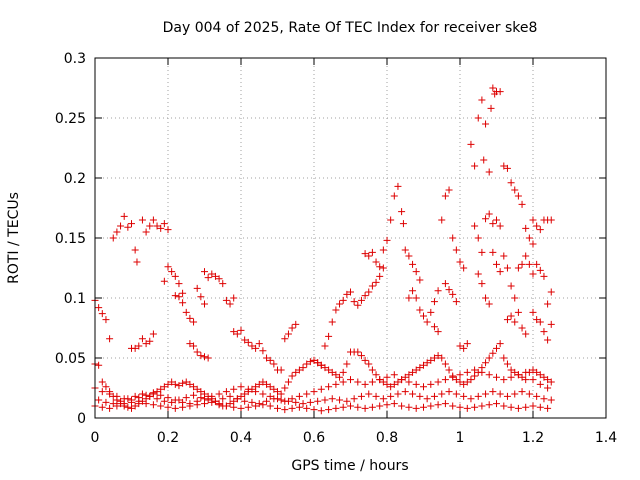  What do you see at coordinates (387, 438) in the screenshot?
I see `x-tick-label: 0.8` at bounding box center [387, 438].